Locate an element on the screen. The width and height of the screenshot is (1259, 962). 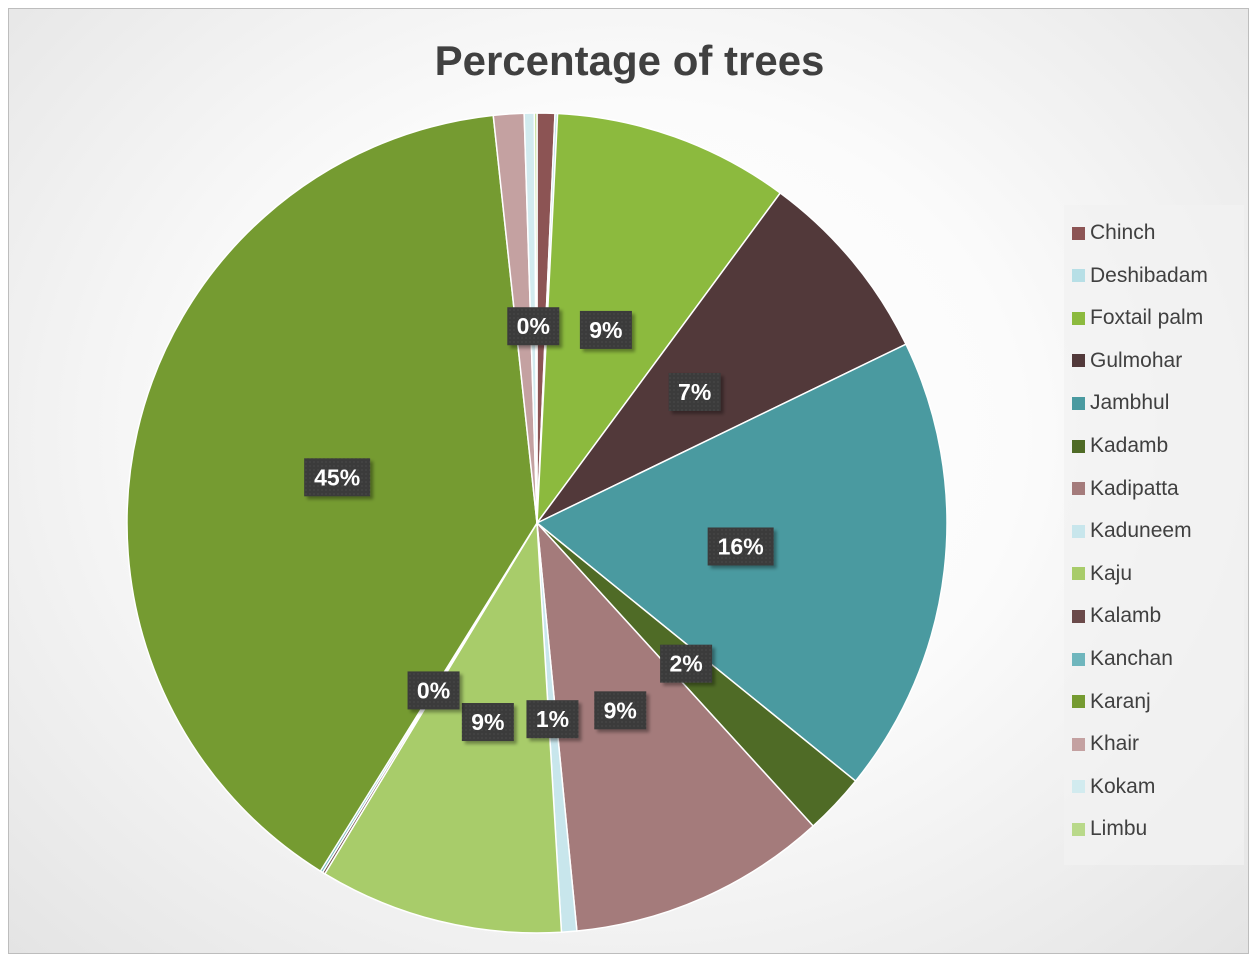
data-label-kadamb: 2% is located at coordinates (686, 663).